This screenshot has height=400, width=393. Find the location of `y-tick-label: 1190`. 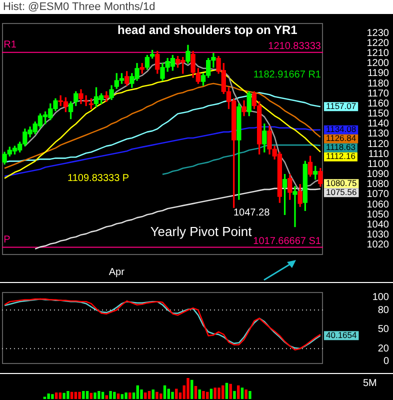

y-tick-label: 1190 is located at coordinates (378, 74).